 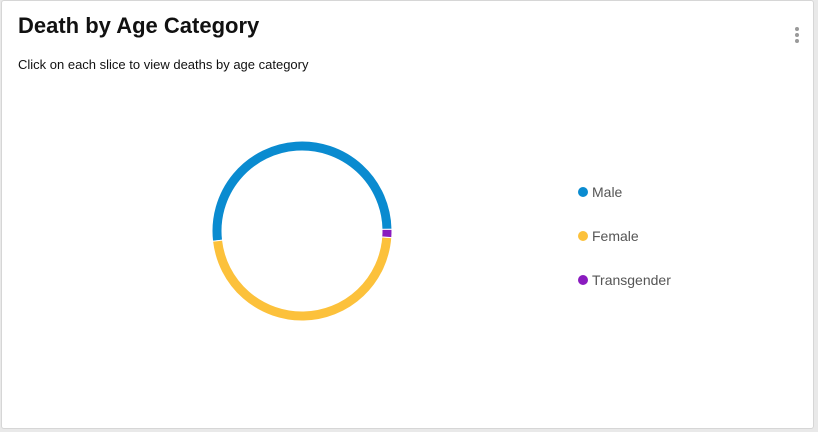 I want to click on chart-legend: Male Female Transgender, so click(x=624, y=247).